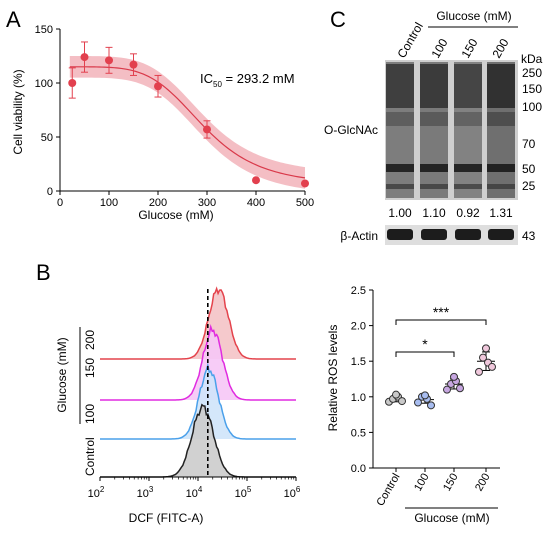 This screenshot has height=533, width=554. I want to click on ros-y-tick-label: 1.0, so click(358, 398).